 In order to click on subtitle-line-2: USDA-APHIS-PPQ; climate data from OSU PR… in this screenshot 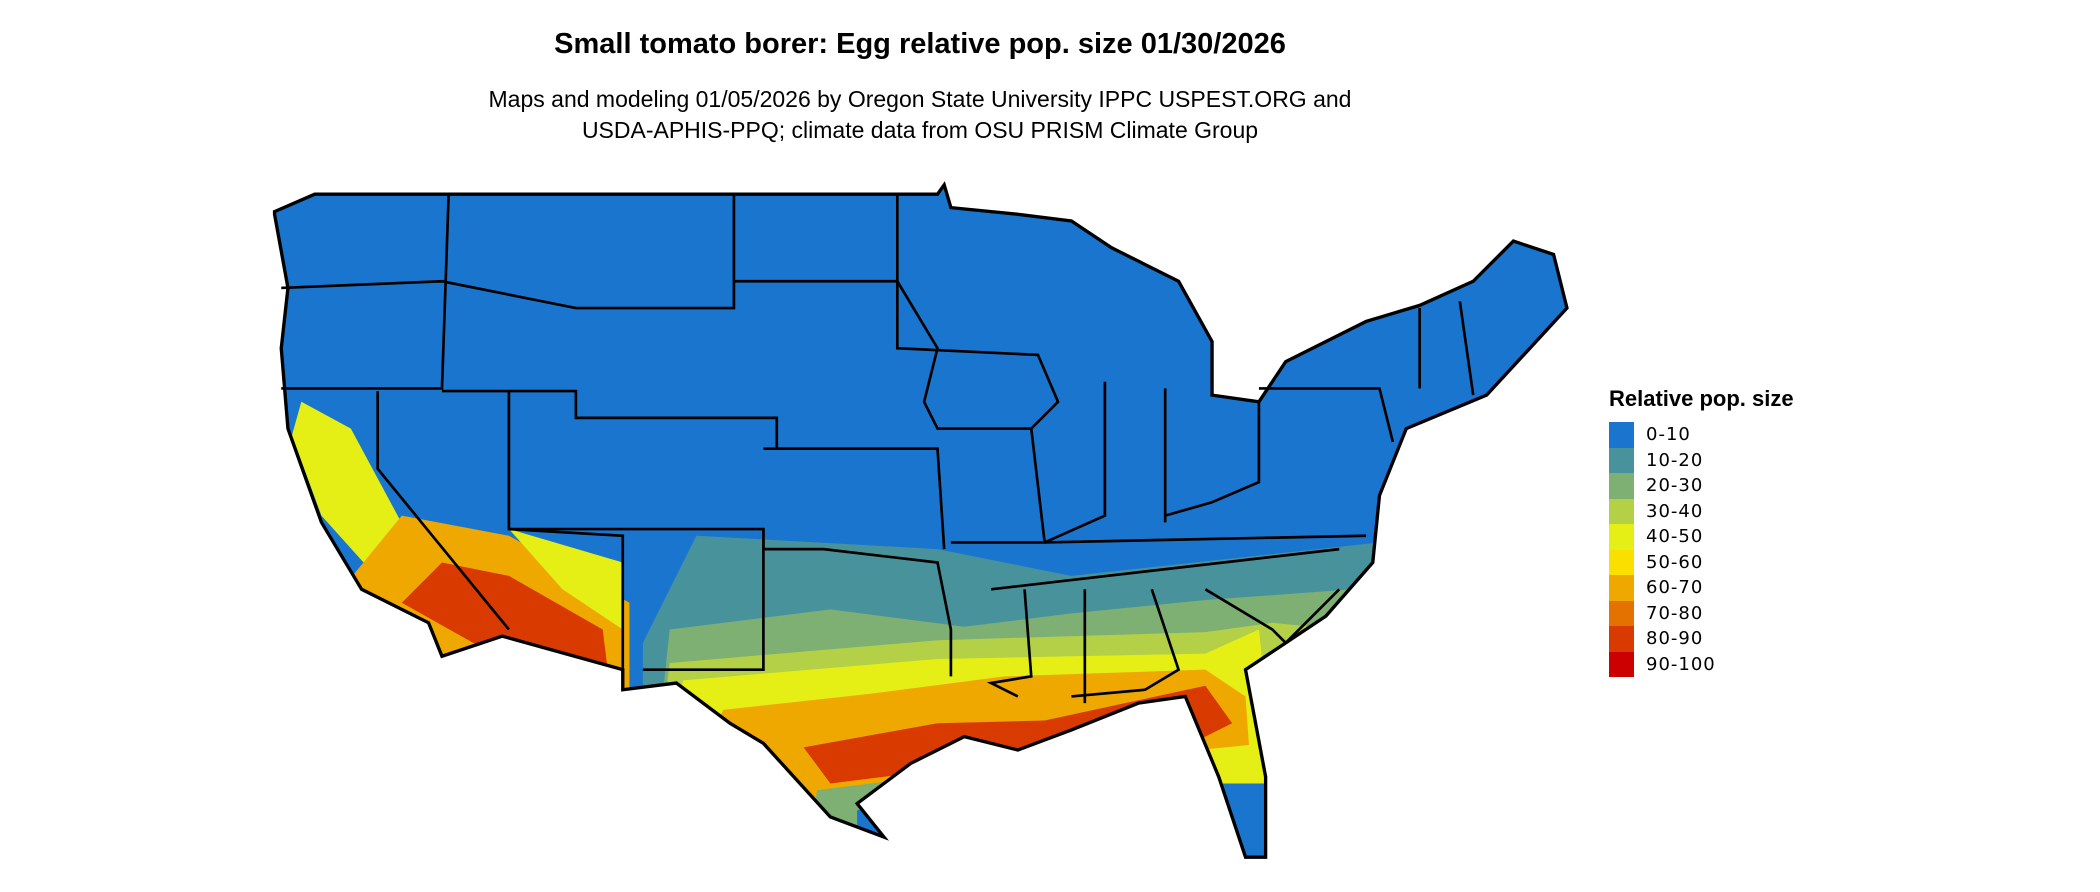, I will do `click(920, 130)`.